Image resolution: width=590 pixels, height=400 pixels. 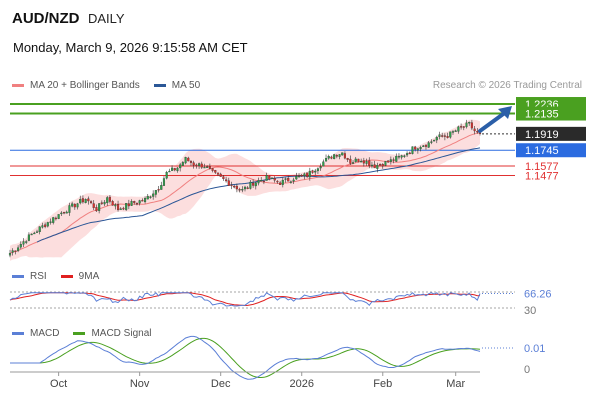 I want to click on x-tick-label-Nov: Nov, so click(x=140, y=384).